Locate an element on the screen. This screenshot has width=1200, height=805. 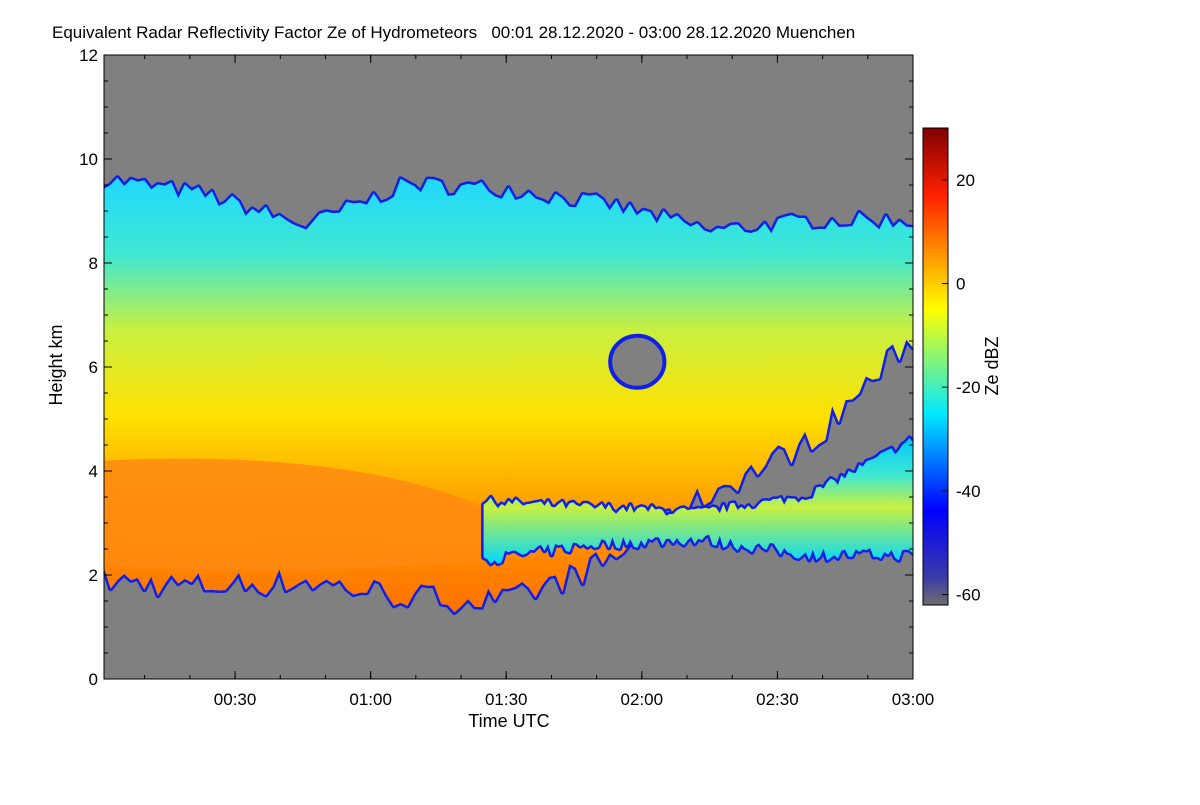
x-tick-label: 01:00 is located at coordinates (370, 699).